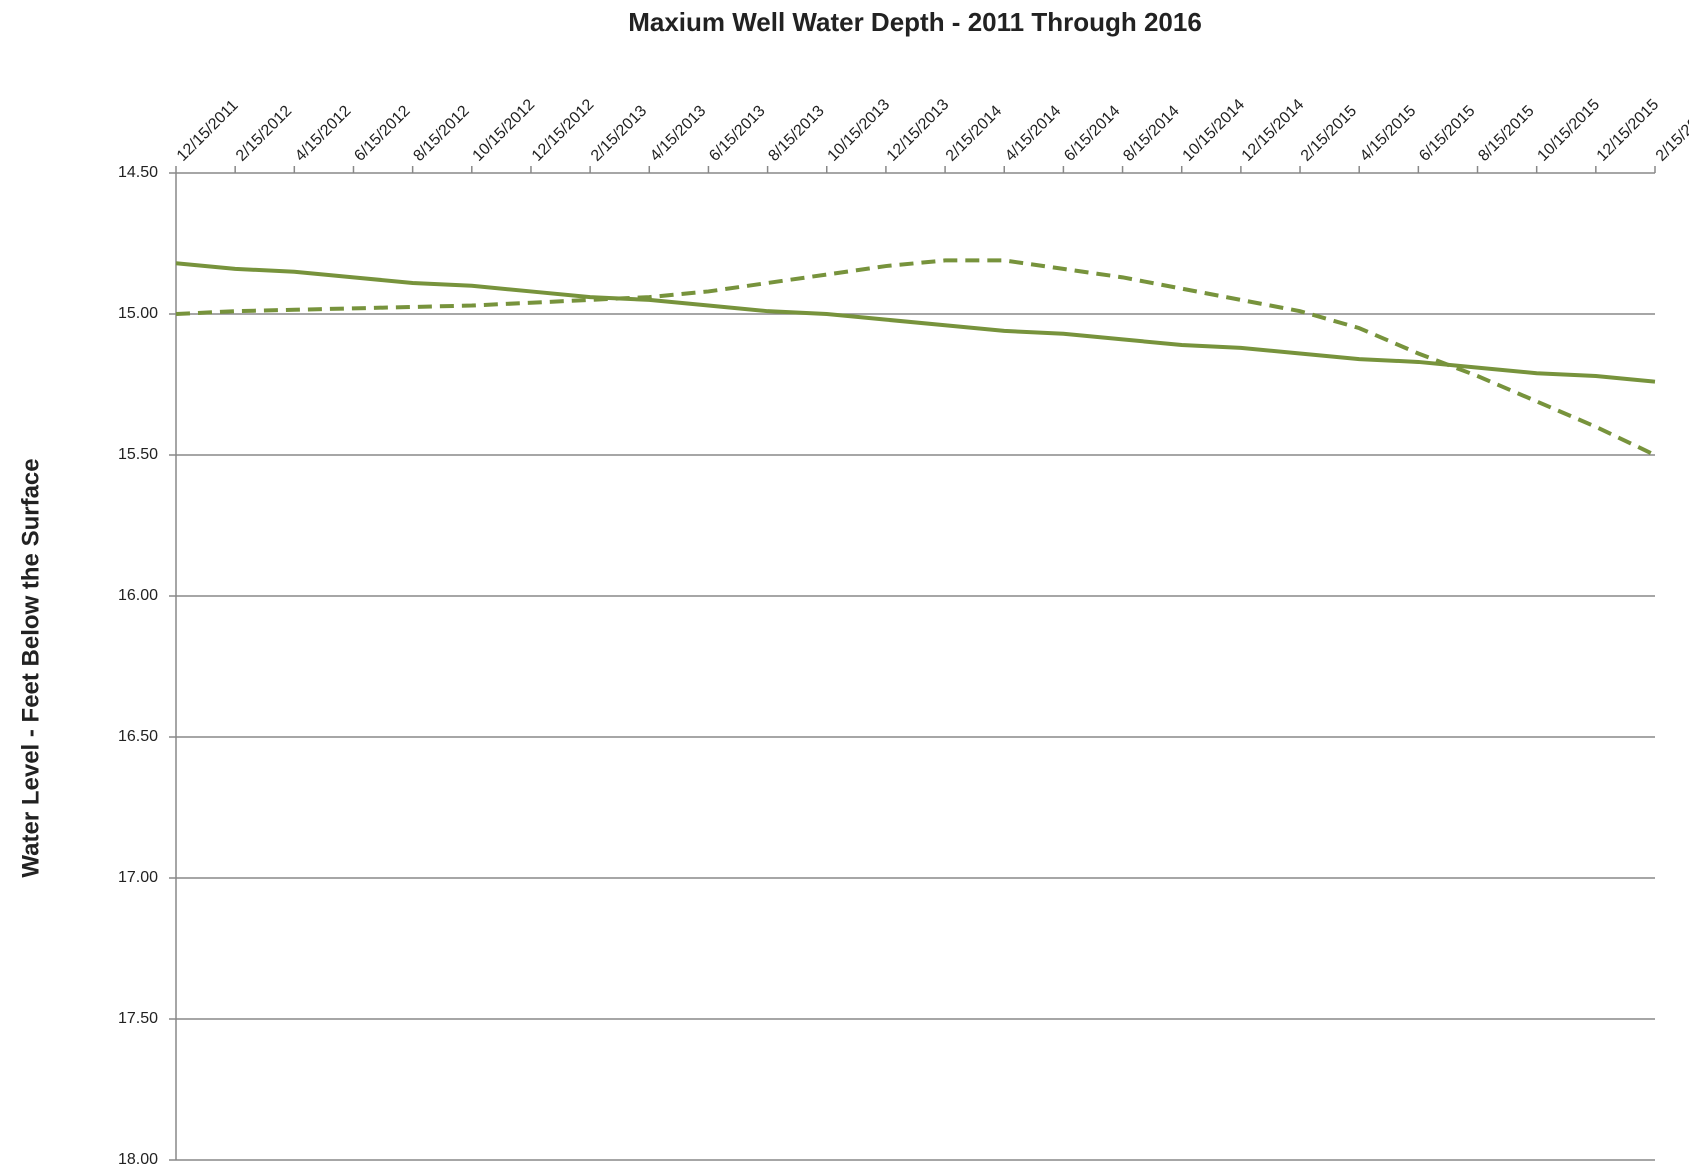 This screenshot has height=1172, width=1689. I want to click on x-tick-label: 8/15/2014, so click(1151, 133).